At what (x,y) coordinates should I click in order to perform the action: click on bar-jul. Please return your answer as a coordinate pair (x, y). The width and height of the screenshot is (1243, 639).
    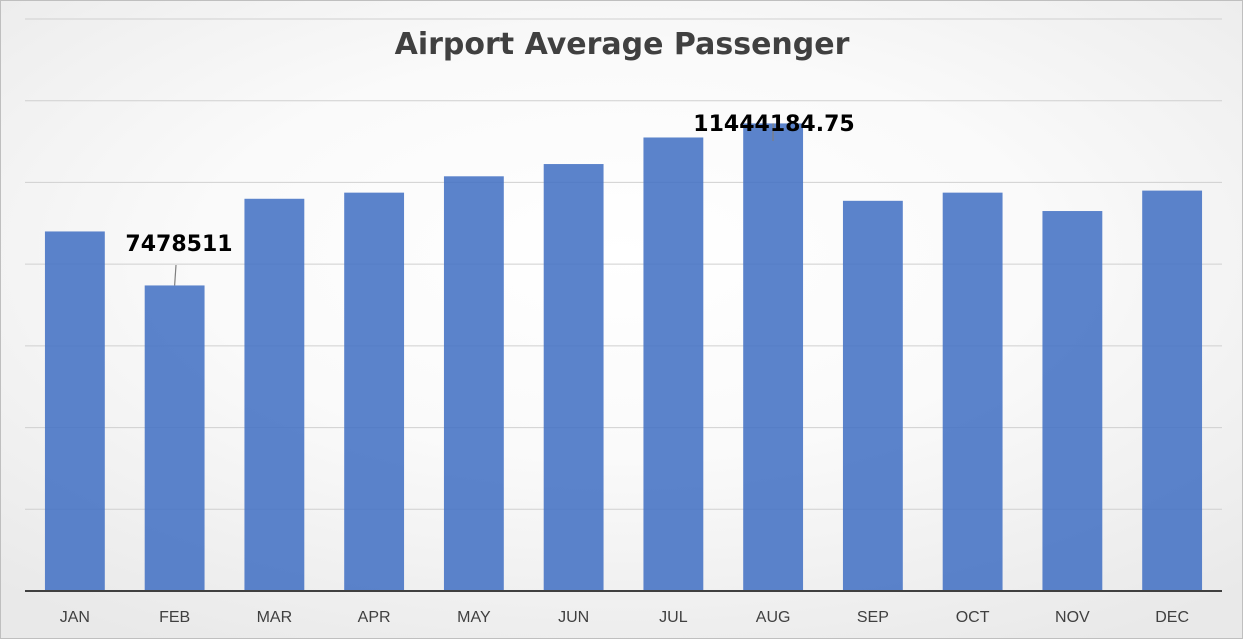
    Looking at the image, I should click on (673, 364).